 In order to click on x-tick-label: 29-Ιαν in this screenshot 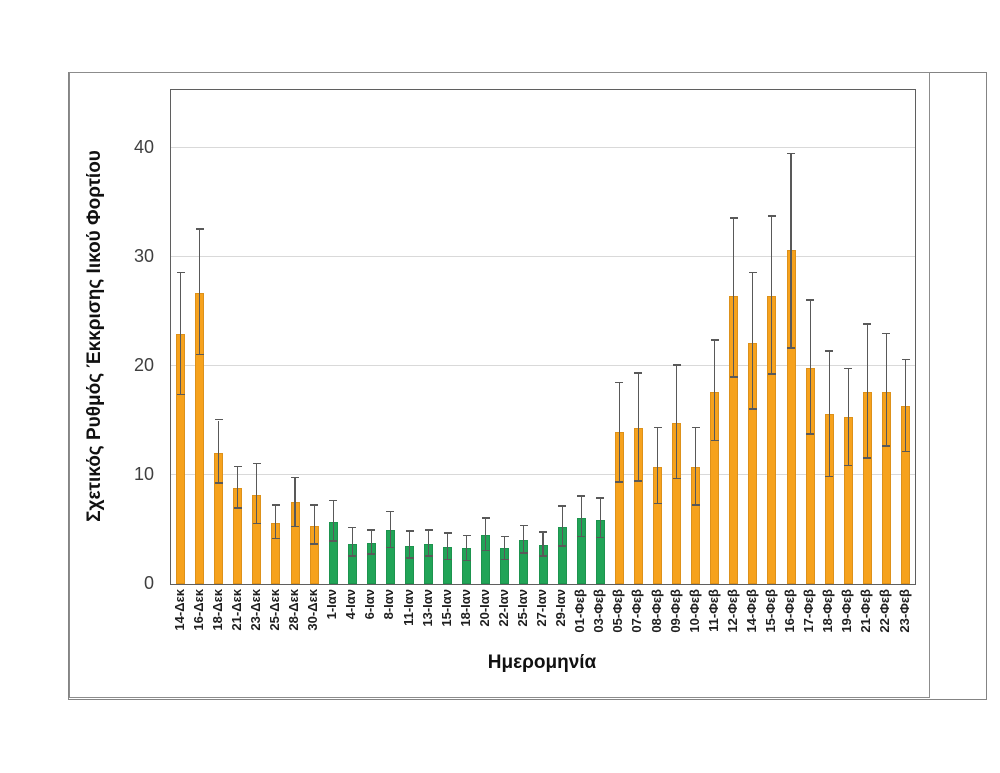, I will do `click(561, 608)`.